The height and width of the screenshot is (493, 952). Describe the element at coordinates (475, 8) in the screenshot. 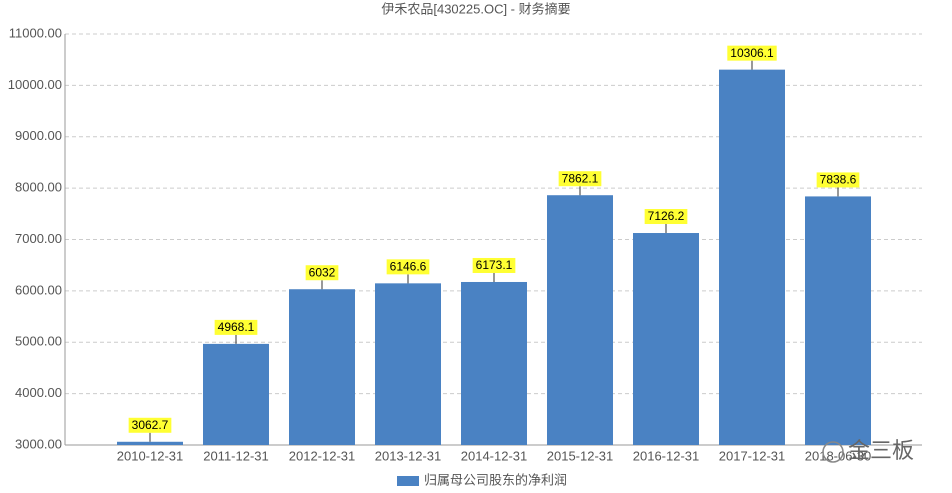

I see `chart-title: 伊禾农品[430225.OC] - 财务摘要` at that location.